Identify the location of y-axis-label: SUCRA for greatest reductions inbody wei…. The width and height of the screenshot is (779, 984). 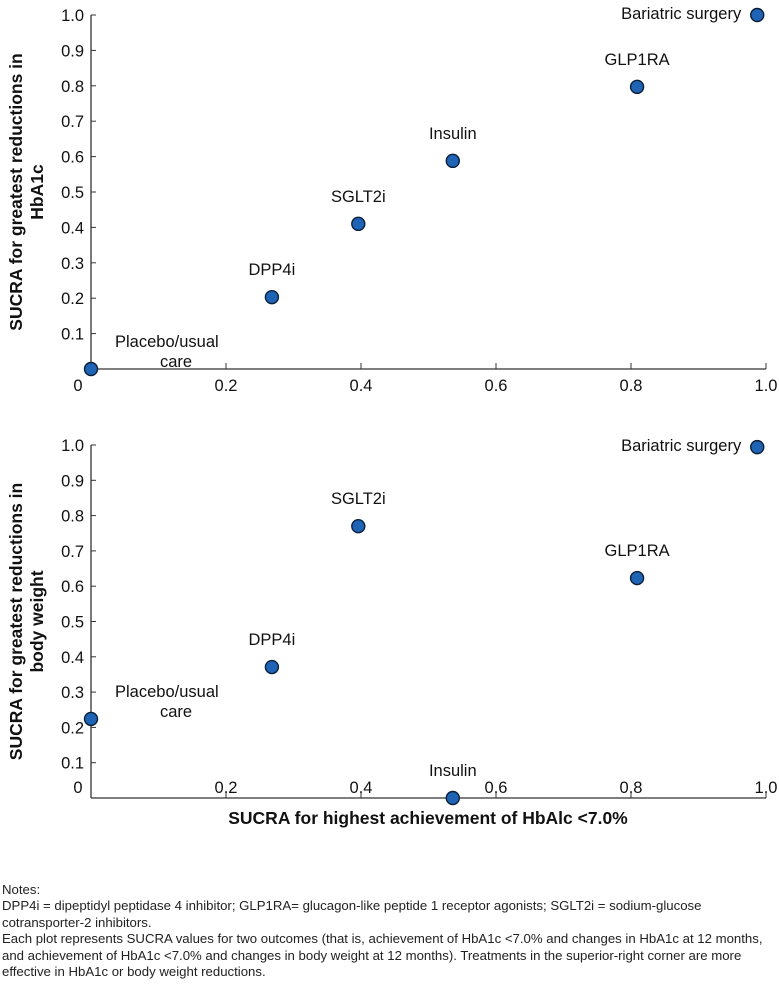
(26, 621).